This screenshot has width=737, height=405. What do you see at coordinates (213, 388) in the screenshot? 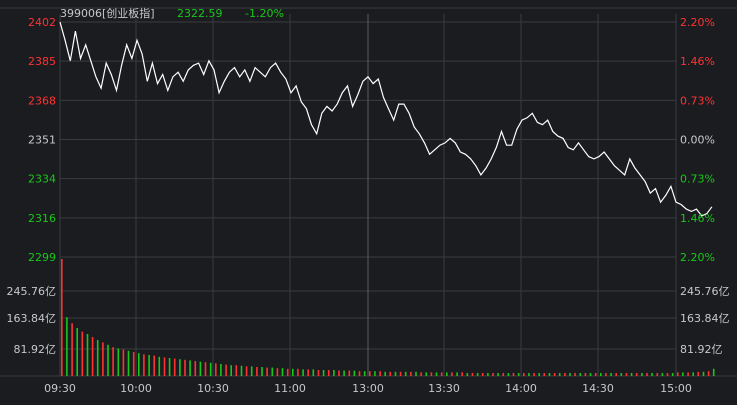
I see `time-tick: 10:30` at bounding box center [213, 388].